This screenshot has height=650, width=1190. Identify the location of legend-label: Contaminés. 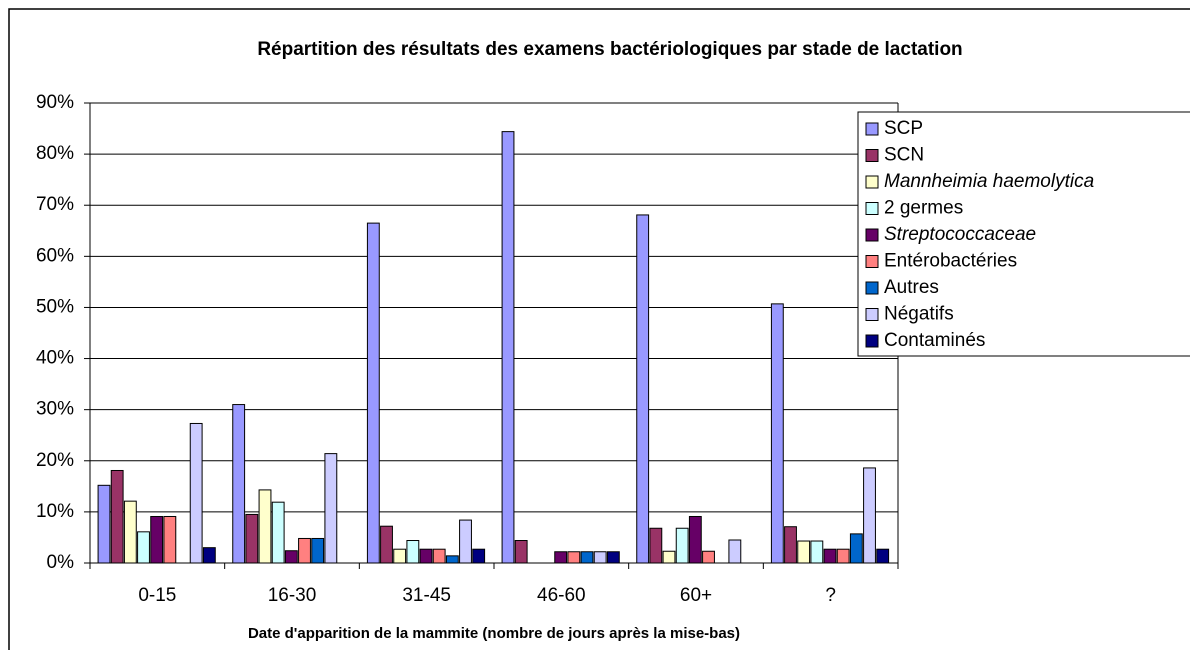
(934, 340).